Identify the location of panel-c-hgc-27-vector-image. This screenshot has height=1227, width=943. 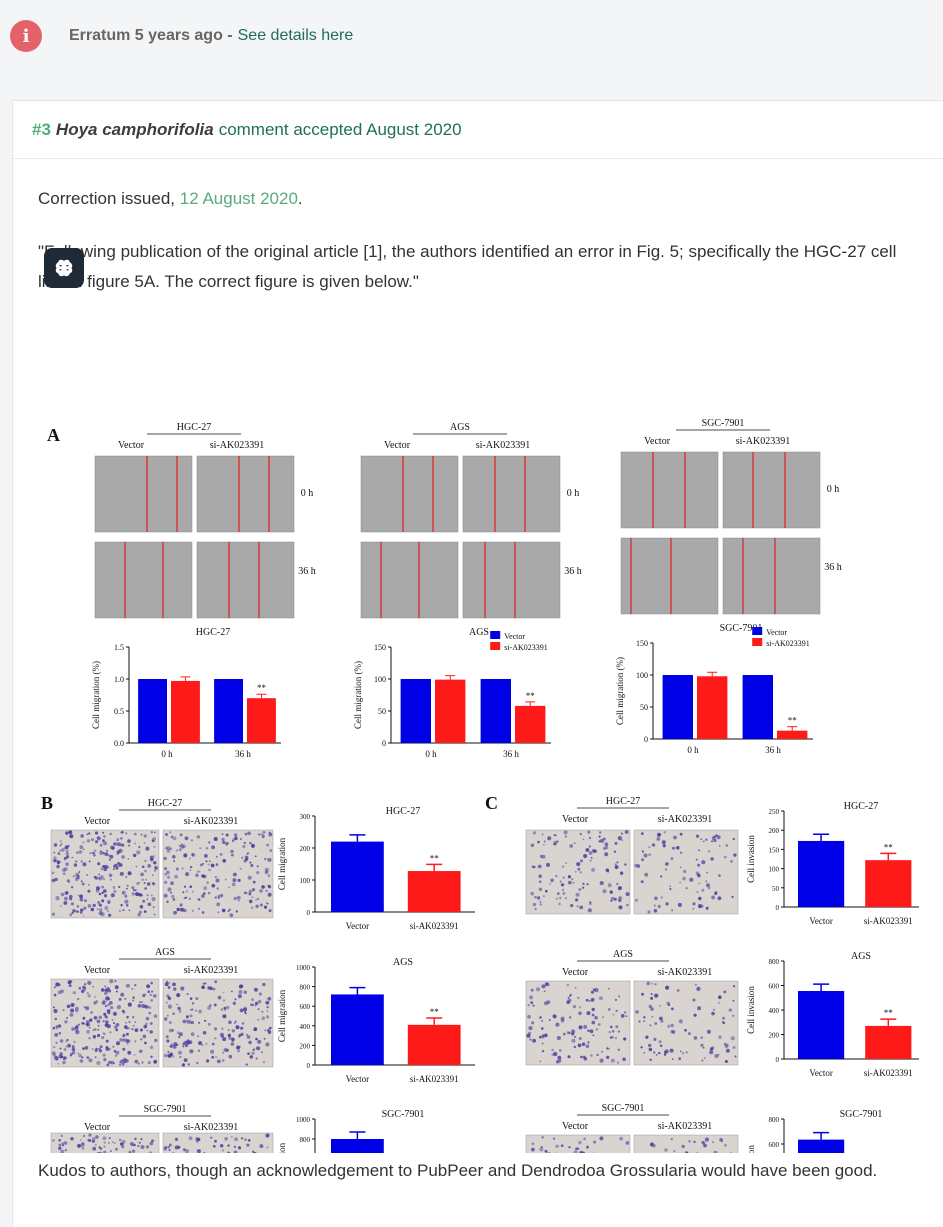
(578, 872).